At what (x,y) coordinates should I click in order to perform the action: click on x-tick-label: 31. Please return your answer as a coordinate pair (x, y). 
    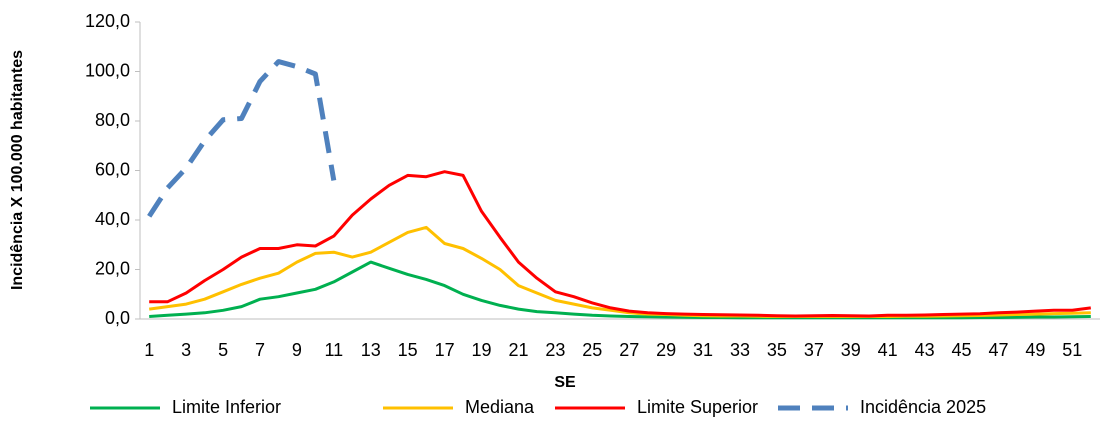
    Looking at the image, I should click on (703, 350).